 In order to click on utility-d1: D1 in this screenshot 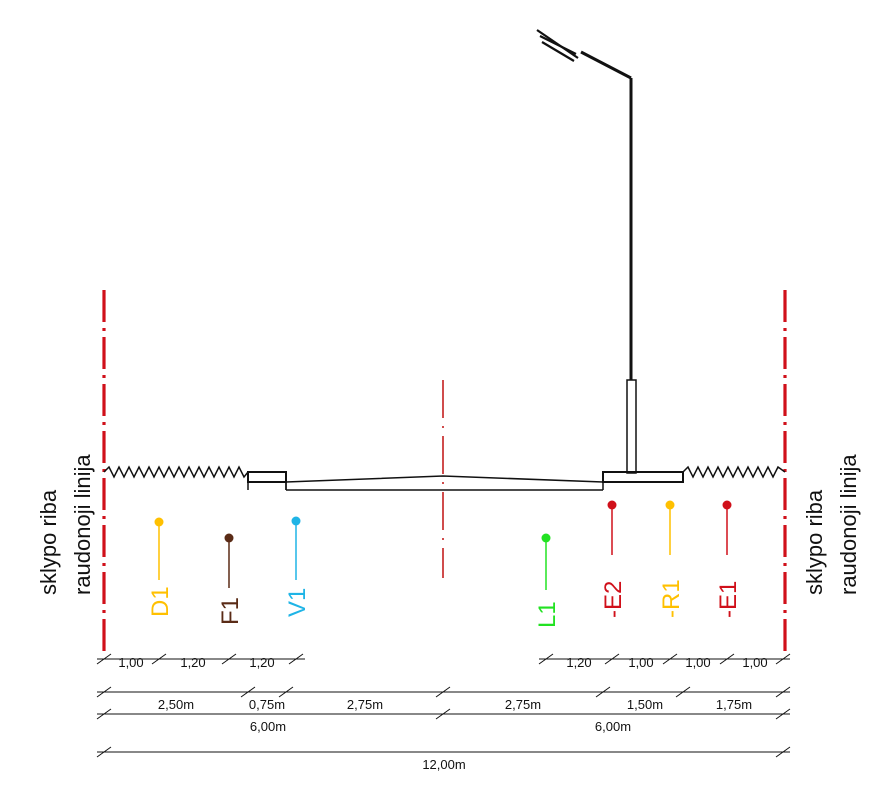, I will do `click(160, 567)`.